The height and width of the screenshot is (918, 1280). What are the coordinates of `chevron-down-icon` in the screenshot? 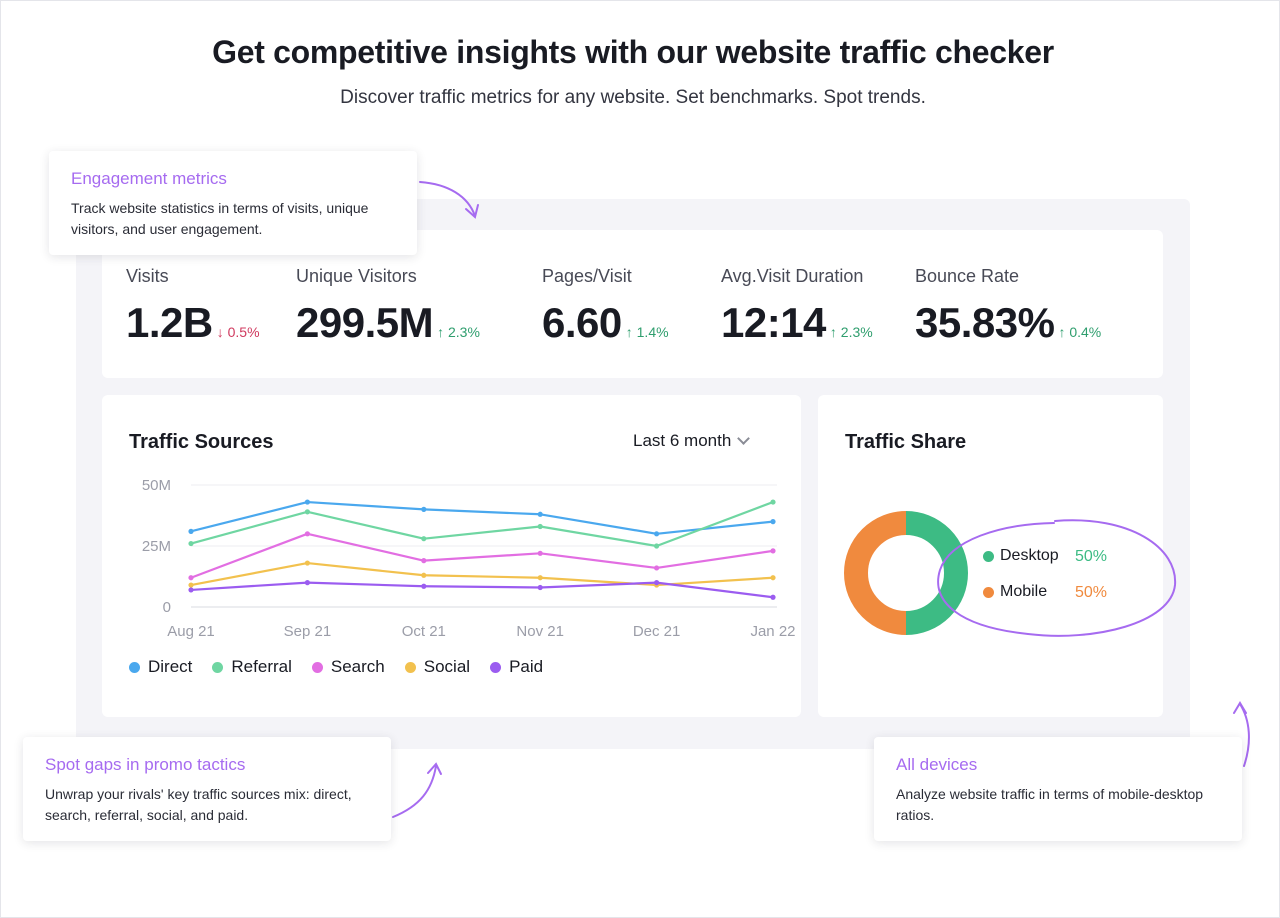 It's located at (744, 438).